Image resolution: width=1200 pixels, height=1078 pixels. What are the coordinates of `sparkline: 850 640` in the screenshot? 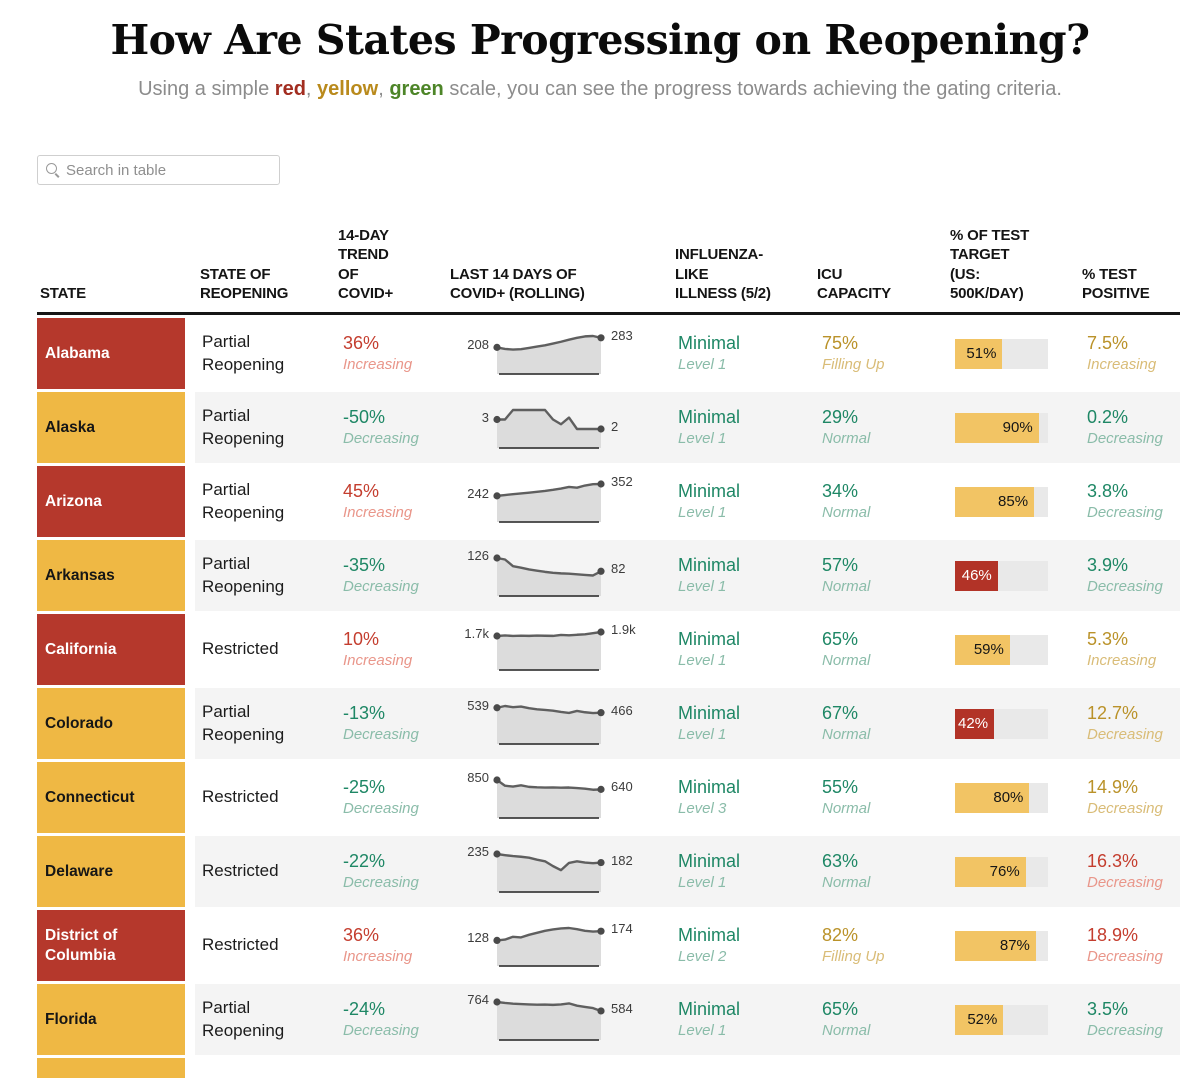 It's located at (564, 797).